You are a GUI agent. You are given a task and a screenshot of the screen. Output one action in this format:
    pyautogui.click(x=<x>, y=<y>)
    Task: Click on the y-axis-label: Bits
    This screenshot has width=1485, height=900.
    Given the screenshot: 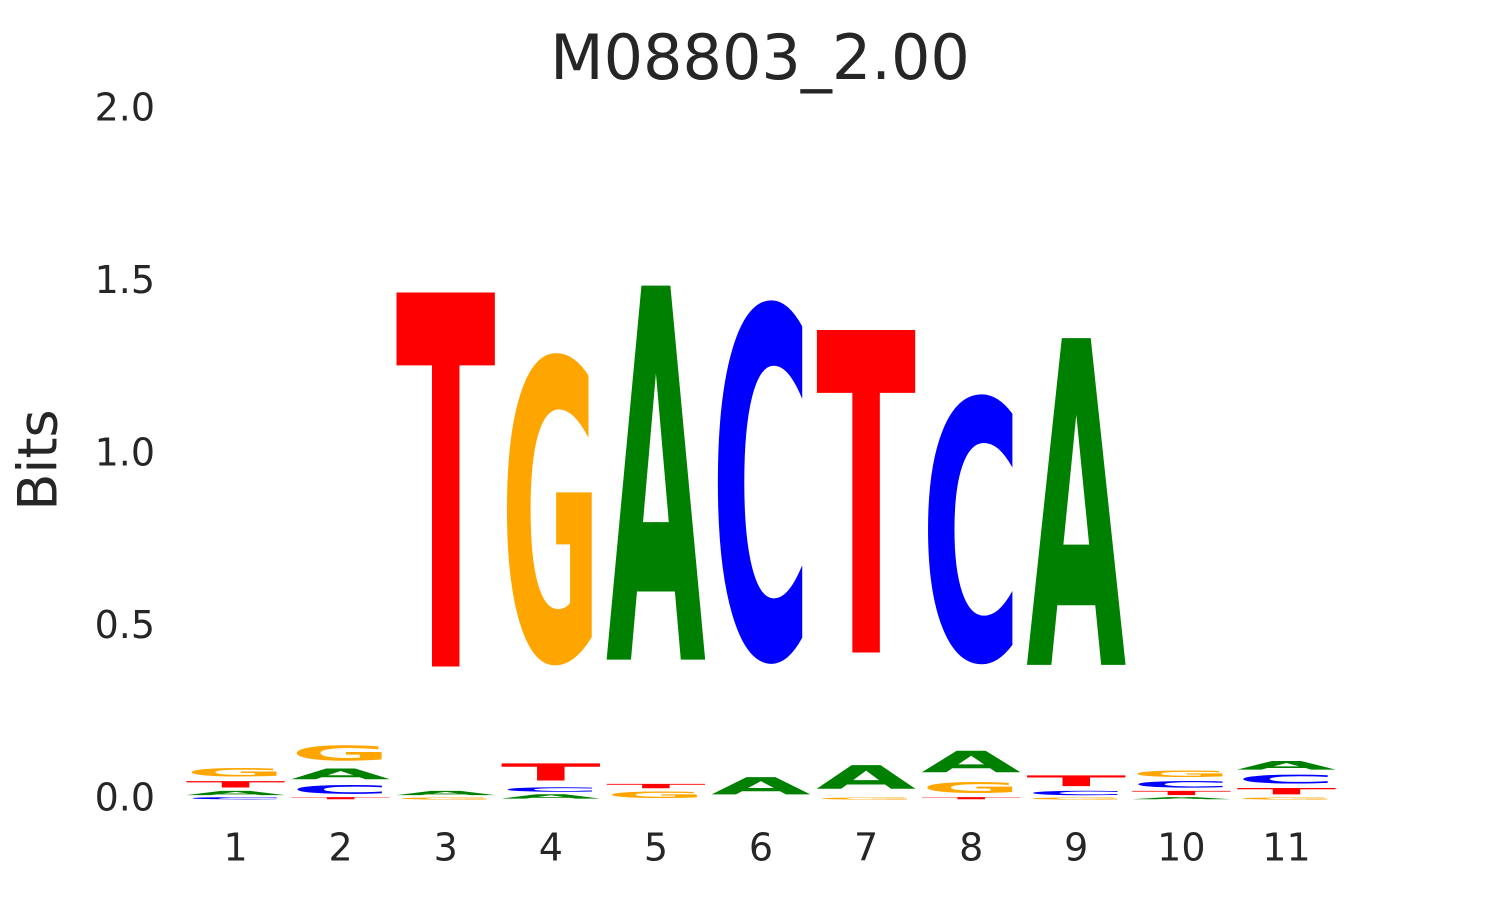 What is the action you would take?
    pyautogui.click(x=38, y=459)
    